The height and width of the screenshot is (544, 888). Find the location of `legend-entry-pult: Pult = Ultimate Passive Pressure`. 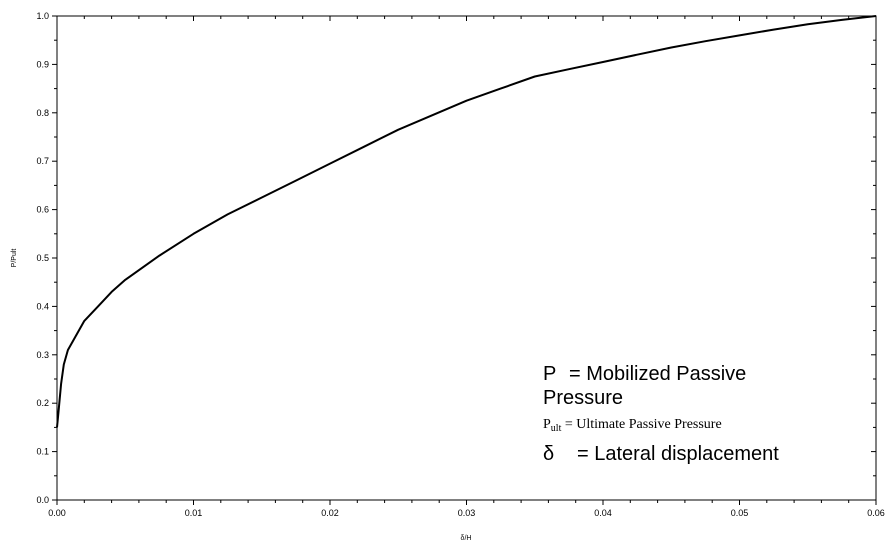

legend-entry-pult: Pult = Ultimate Passive Pressure is located at coordinates (708, 427).